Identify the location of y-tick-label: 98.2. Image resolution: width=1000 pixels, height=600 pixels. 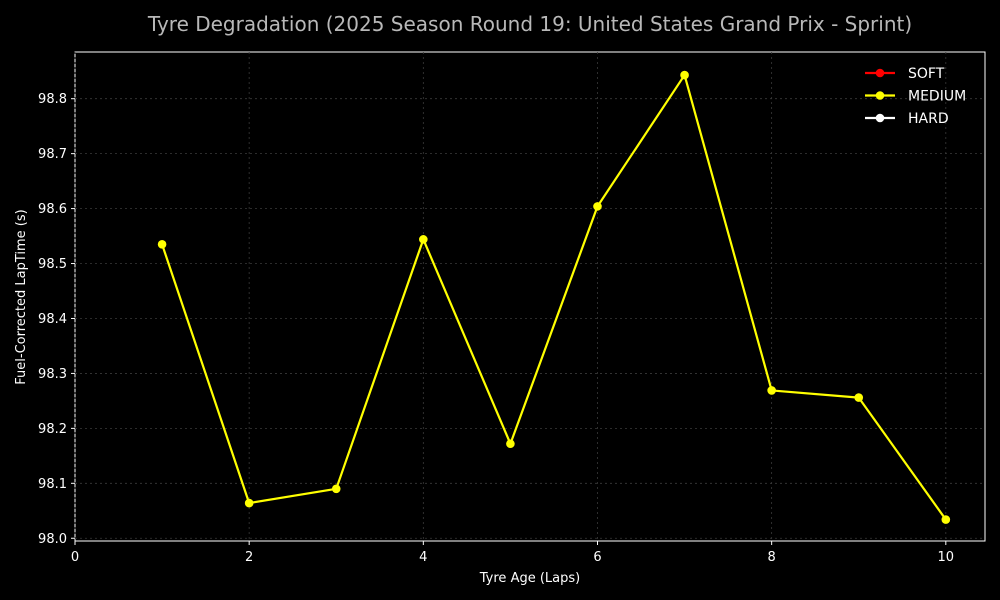
(52, 429).